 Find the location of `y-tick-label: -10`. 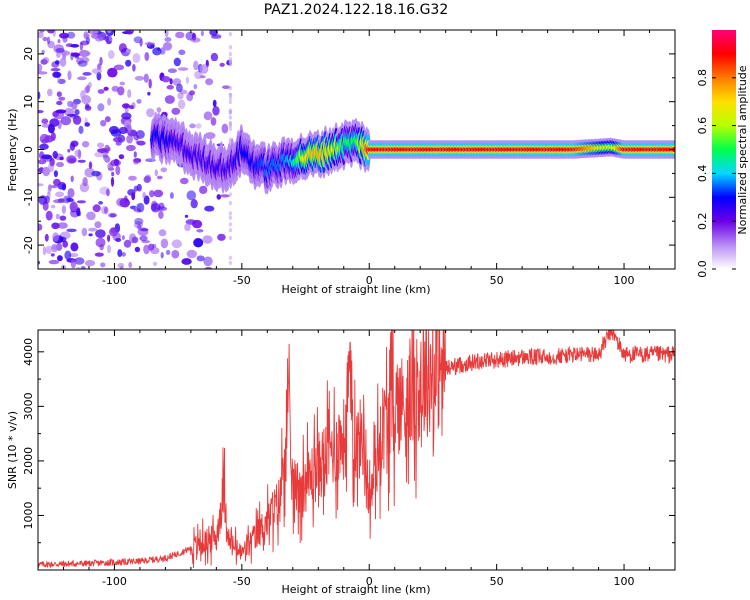

y-tick-label: -10 is located at coordinates (28, 197).